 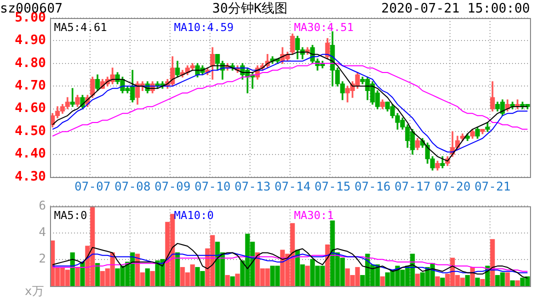 What do you see at coordinates (324, 27) in the screenshot?
I see `text: MA30:4.51` at bounding box center [324, 27].